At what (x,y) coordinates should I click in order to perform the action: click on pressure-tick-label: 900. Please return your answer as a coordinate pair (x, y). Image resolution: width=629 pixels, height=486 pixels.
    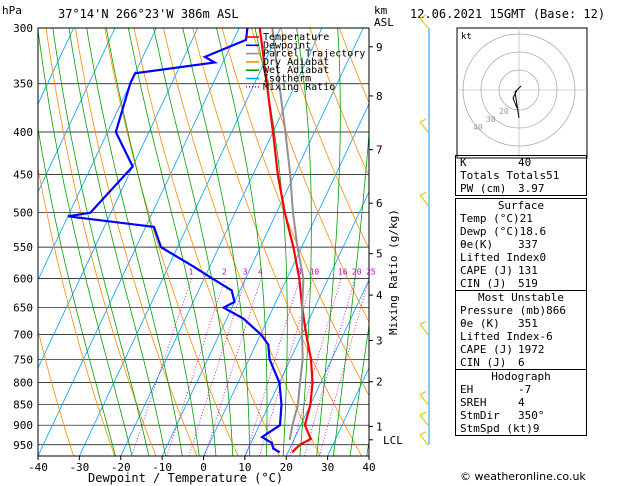
    Looking at the image, I should click on (23, 425).